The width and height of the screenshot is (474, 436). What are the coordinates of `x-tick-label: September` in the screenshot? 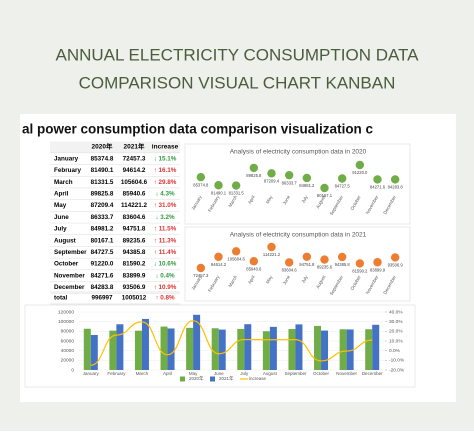 It's located at (295, 373).